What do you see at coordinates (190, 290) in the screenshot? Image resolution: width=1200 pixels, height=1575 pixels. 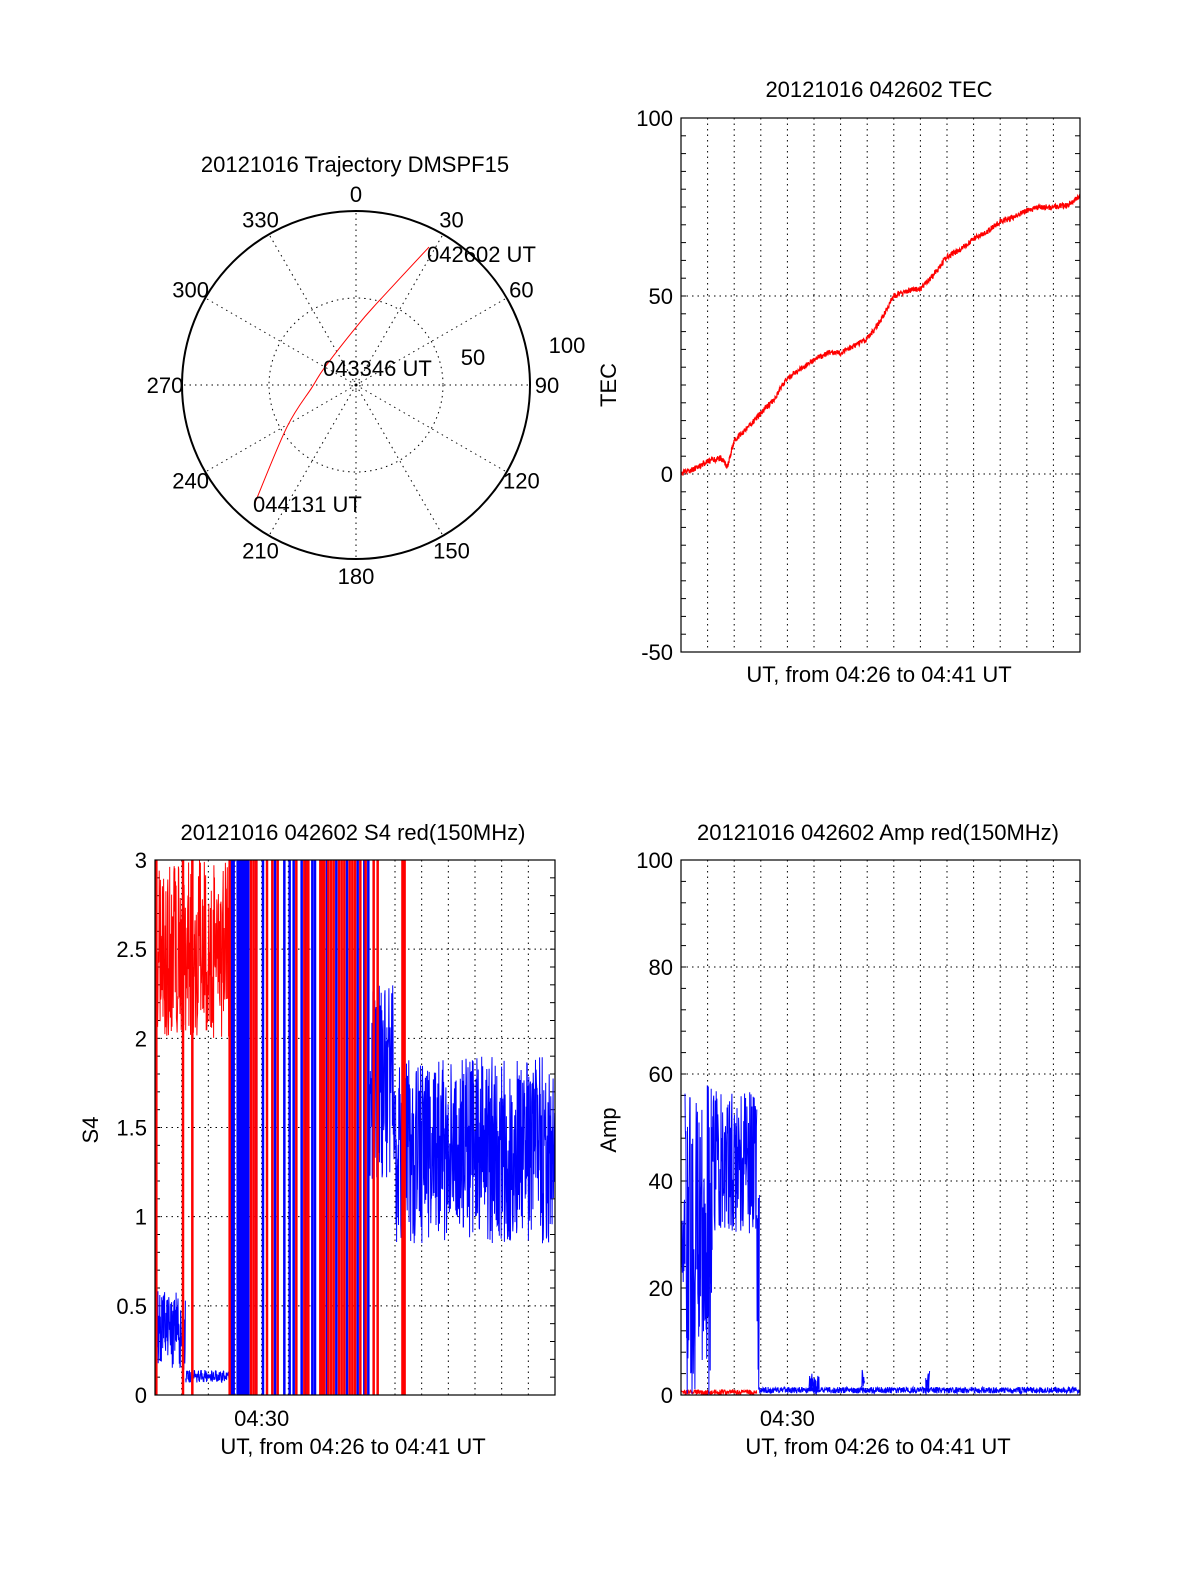 I see `polar-angle-label: 300` at bounding box center [190, 290].